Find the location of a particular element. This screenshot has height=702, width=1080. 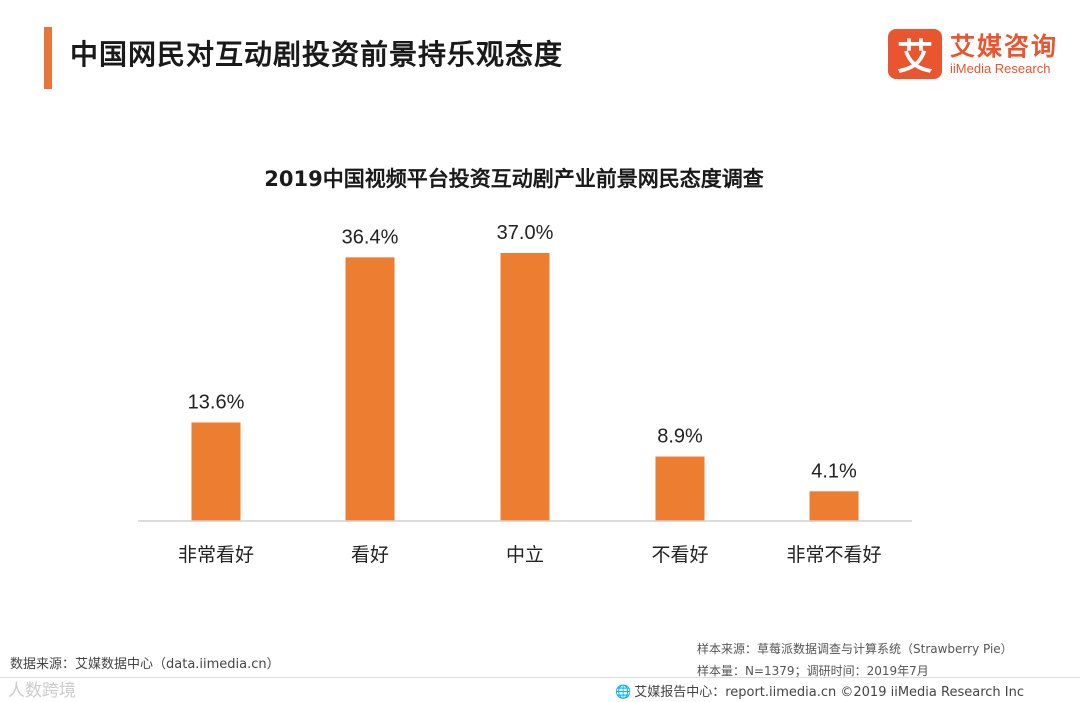

category-label-1: 非常看好 is located at coordinates (216, 555).